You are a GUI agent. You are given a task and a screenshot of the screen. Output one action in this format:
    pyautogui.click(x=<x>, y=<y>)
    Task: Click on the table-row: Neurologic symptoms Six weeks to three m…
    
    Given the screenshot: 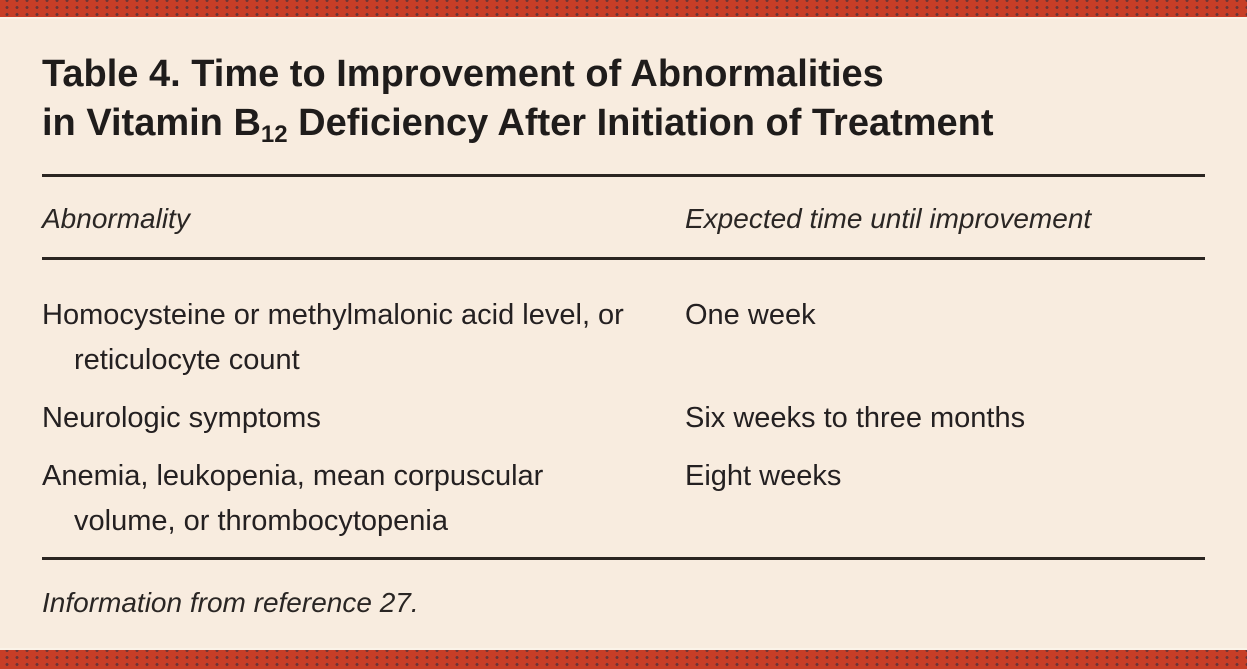 What is the action you would take?
    pyautogui.click(x=623, y=418)
    